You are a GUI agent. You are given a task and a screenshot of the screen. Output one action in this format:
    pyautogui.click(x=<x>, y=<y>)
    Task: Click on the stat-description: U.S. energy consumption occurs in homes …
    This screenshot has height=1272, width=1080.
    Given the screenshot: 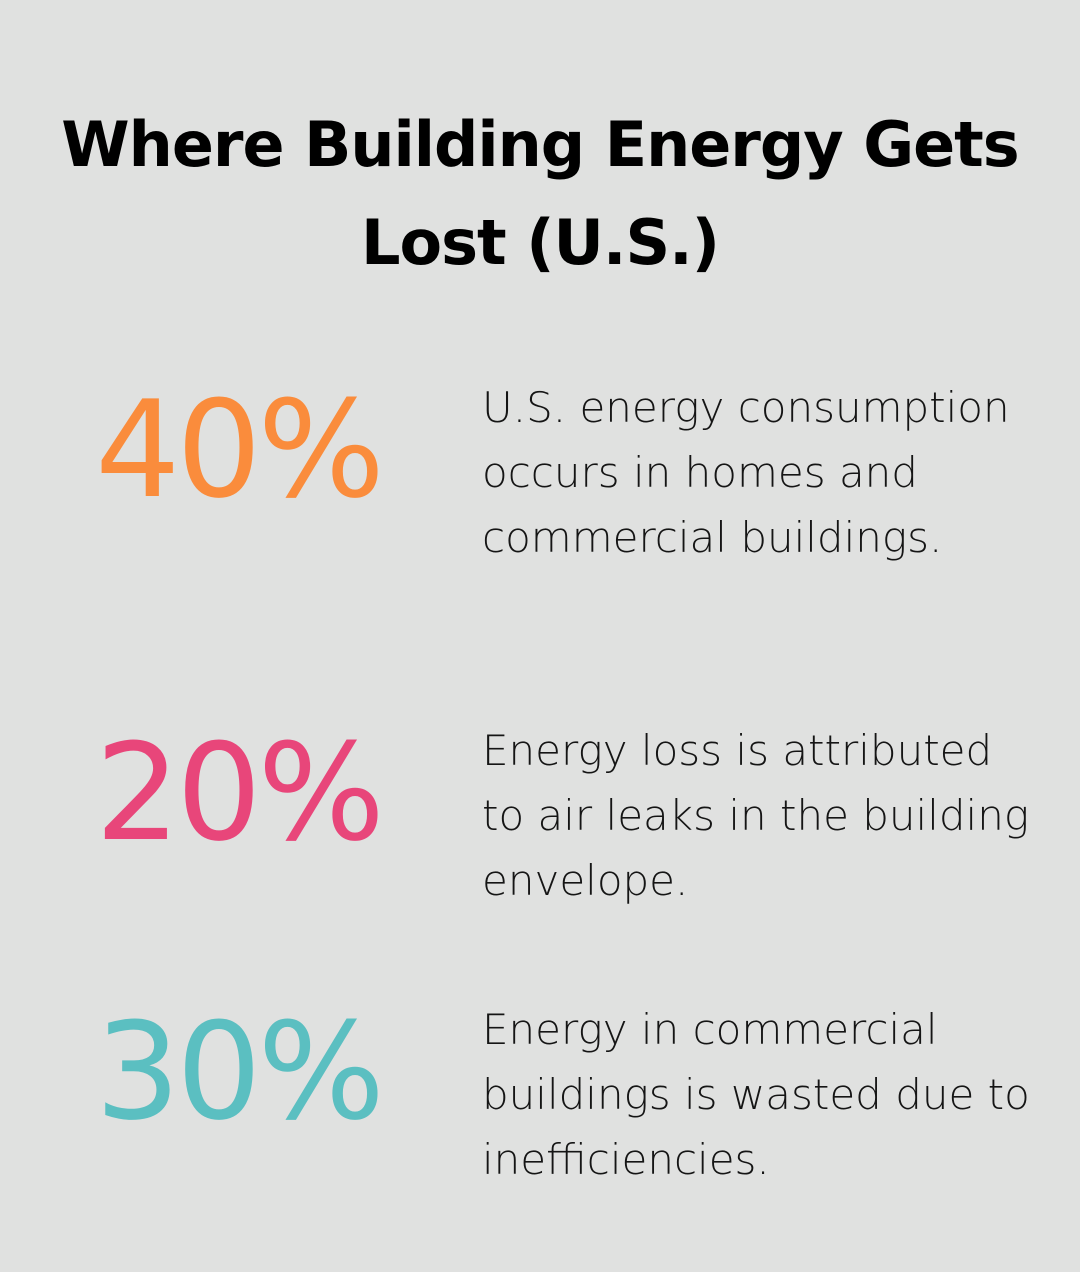 What is the action you would take?
    pyautogui.click(x=746, y=472)
    